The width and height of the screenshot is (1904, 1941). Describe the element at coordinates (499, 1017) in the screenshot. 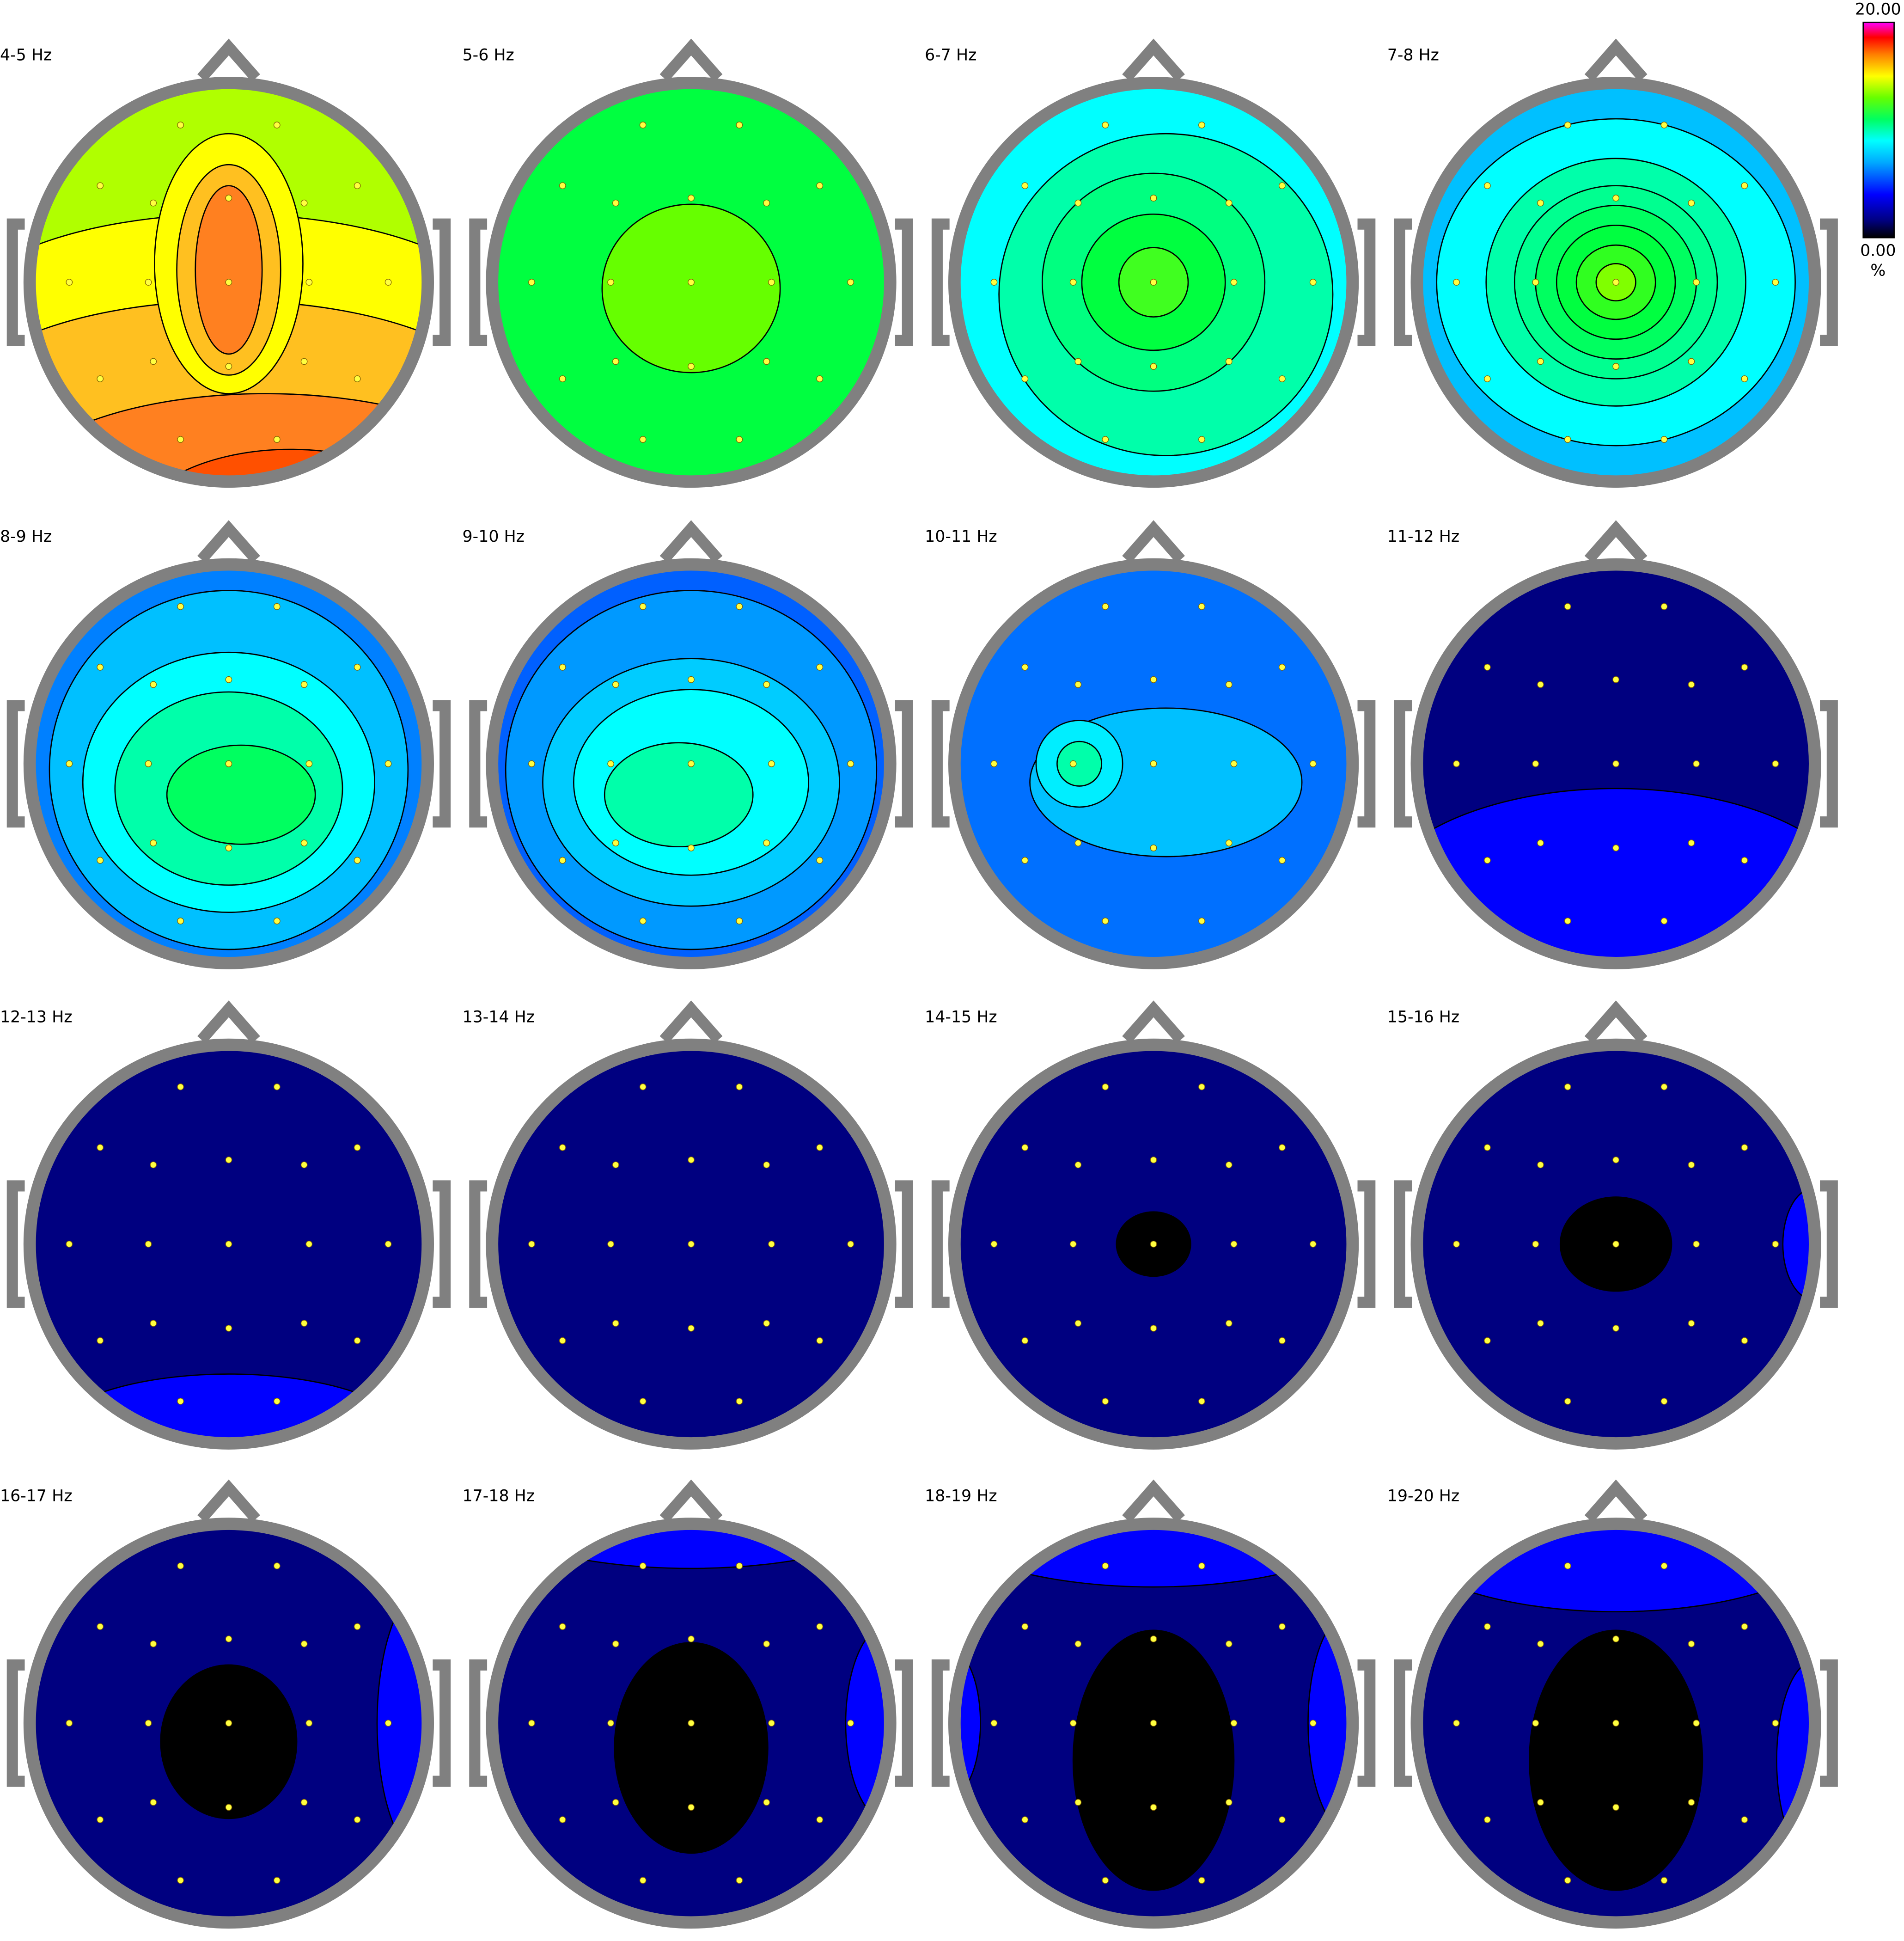

I see `map-label: 13-14 Hz` at that location.